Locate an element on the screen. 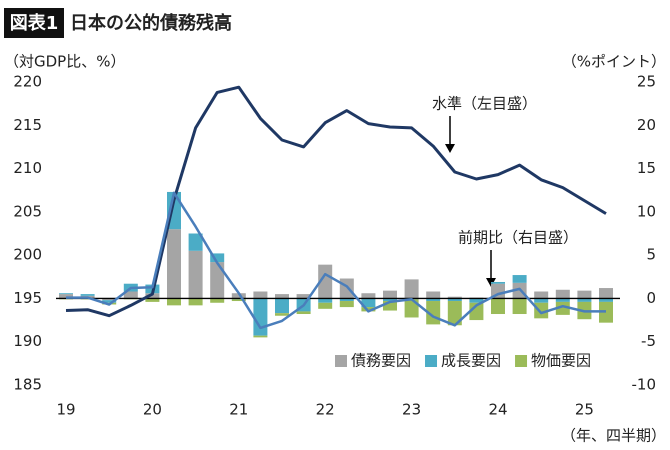 The height and width of the screenshot is (450, 670). chart-title: 日本の公的債務残高 is located at coordinates (151, 23).